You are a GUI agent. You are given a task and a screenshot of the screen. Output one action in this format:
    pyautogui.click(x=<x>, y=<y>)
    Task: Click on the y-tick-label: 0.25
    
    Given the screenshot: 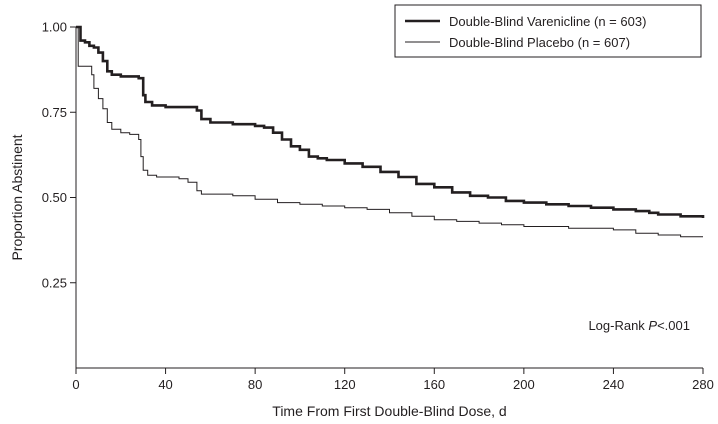 What is the action you would take?
    pyautogui.click(x=54, y=282)
    